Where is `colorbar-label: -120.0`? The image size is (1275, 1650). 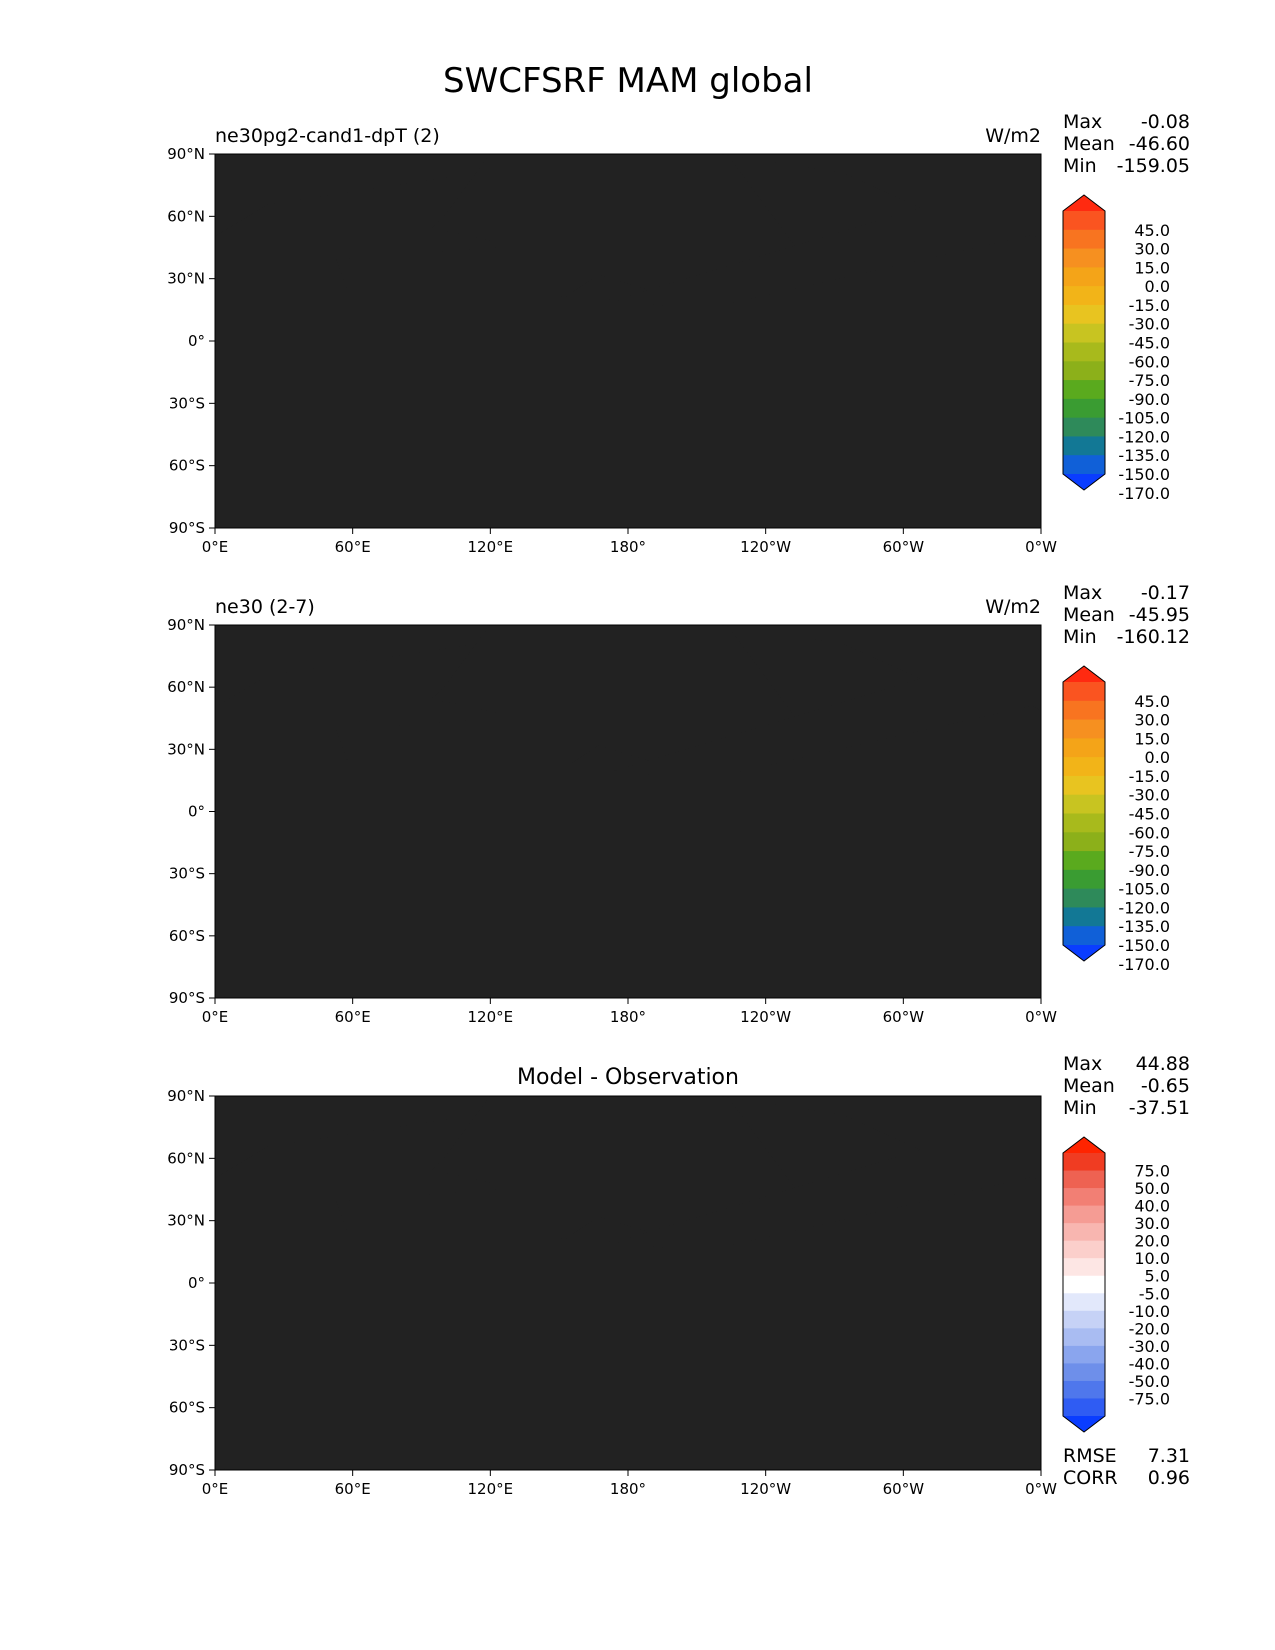
colorbar-label: -120.0 is located at coordinates (1144, 907).